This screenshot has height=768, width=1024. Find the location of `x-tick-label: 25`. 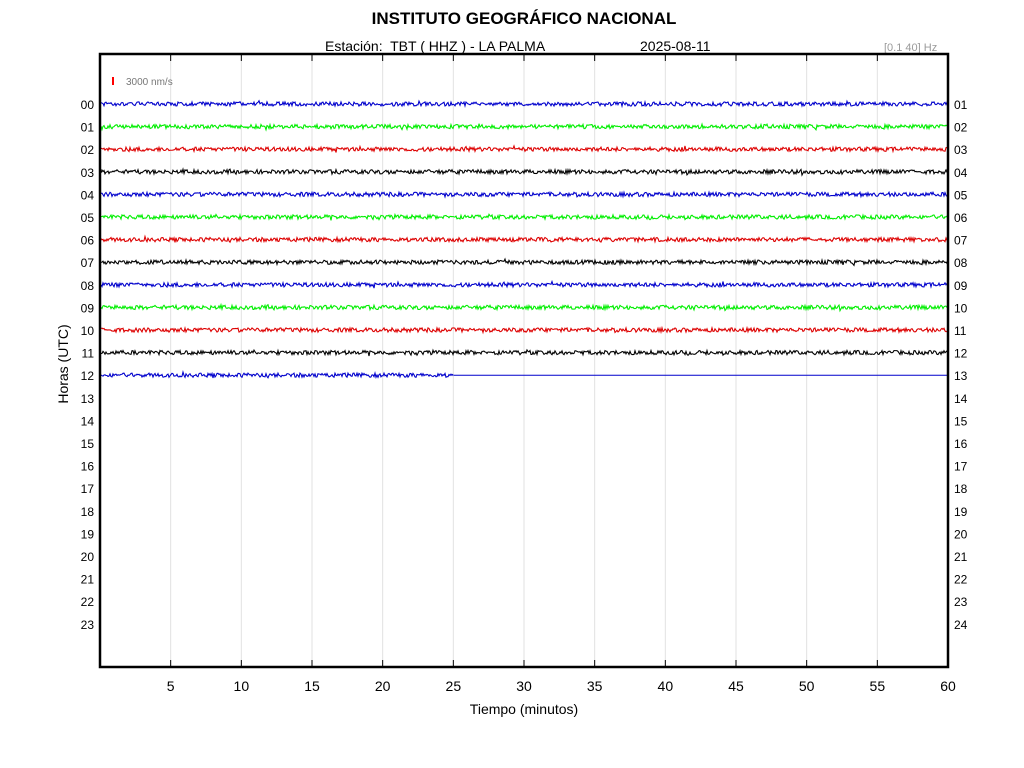

x-tick-label: 25 is located at coordinates (454, 686).